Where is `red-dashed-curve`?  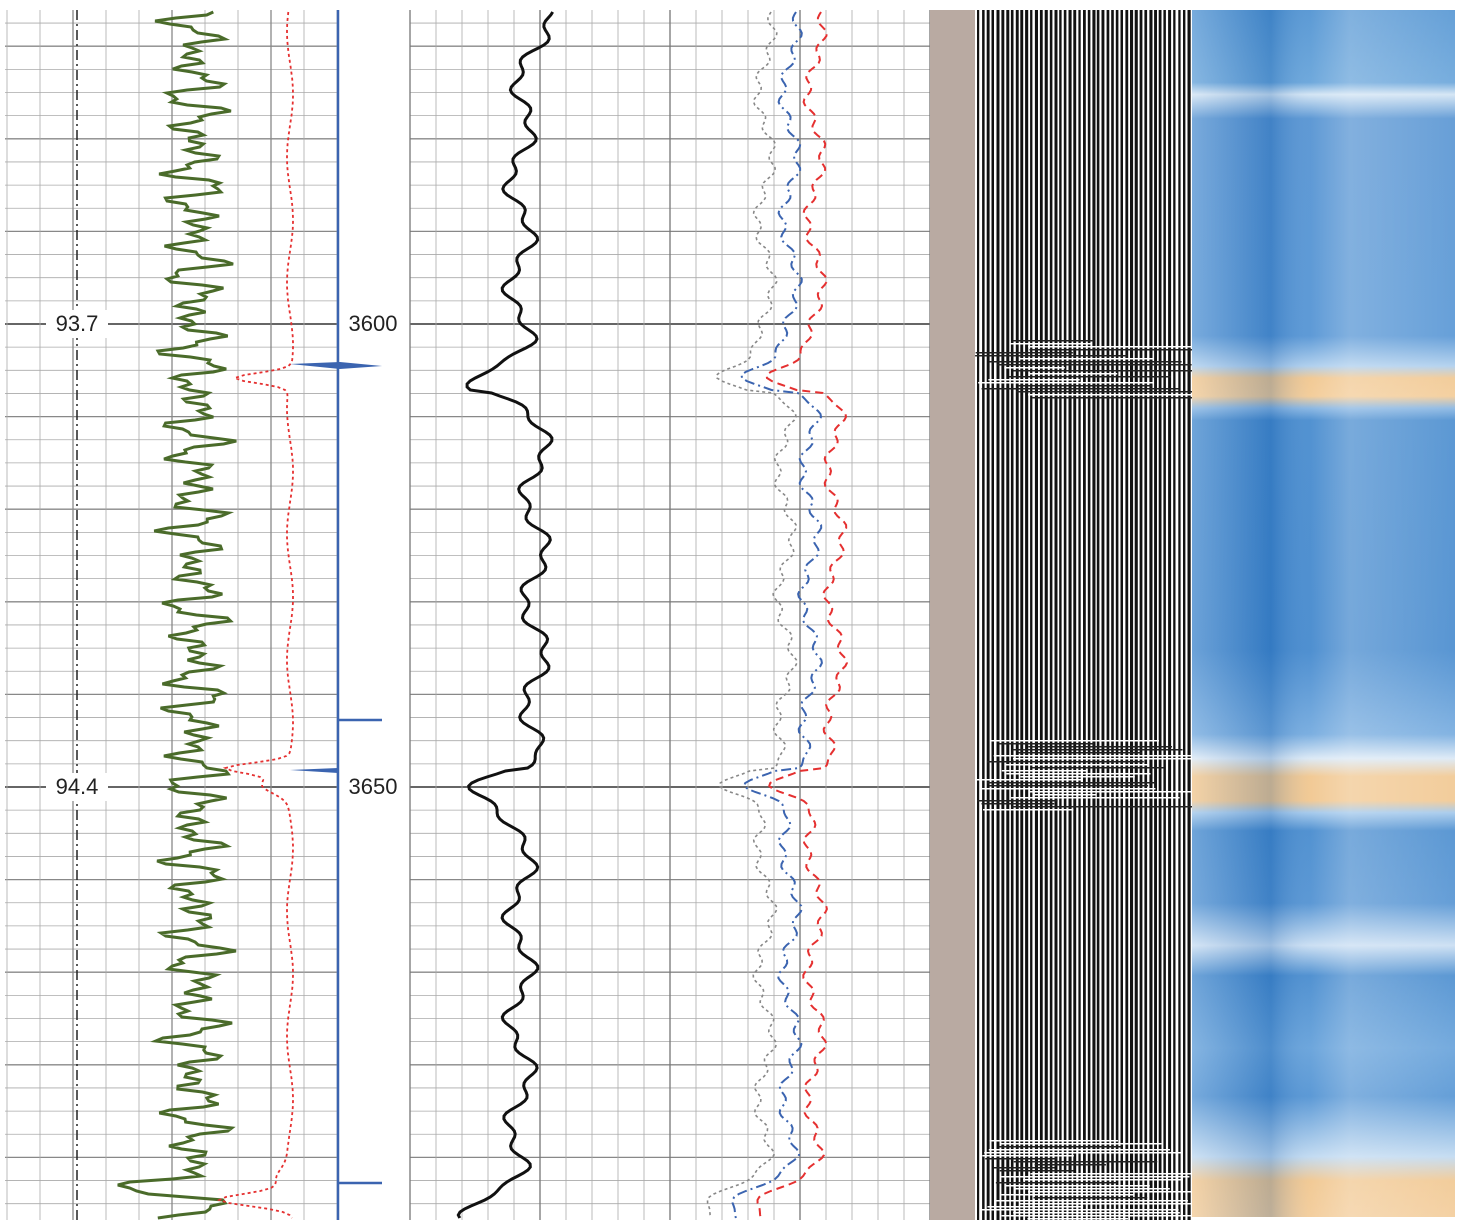
red-dashed-curve is located at coordinates (802, 615).